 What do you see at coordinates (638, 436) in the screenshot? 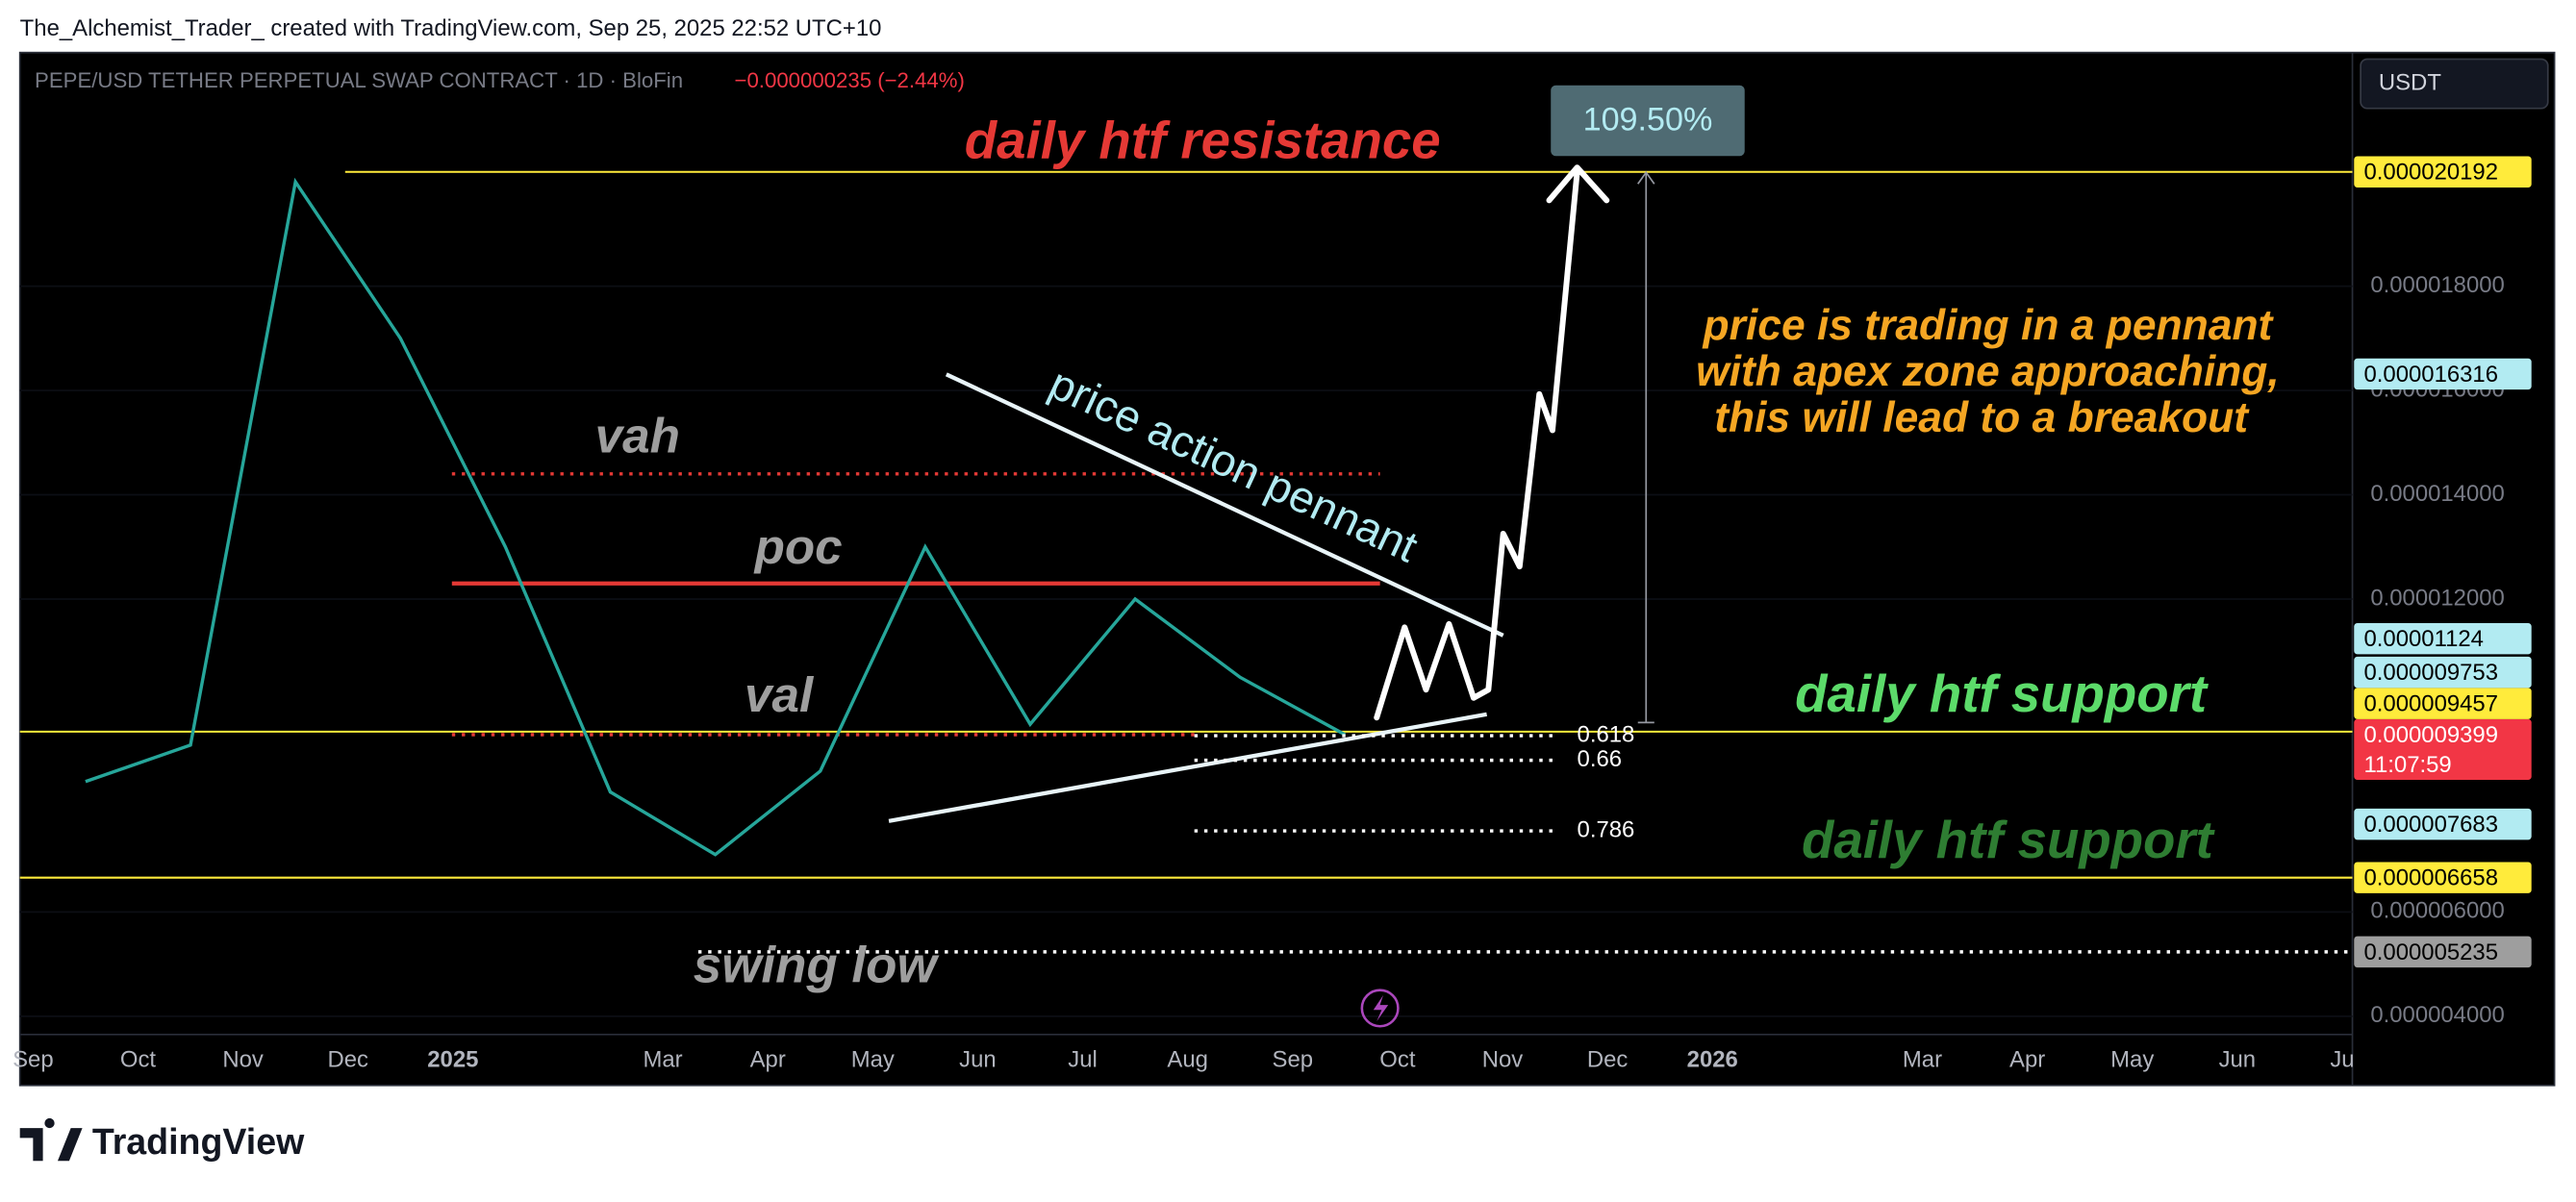
I see `profile-label: vah` at bounding box center [638, 436].